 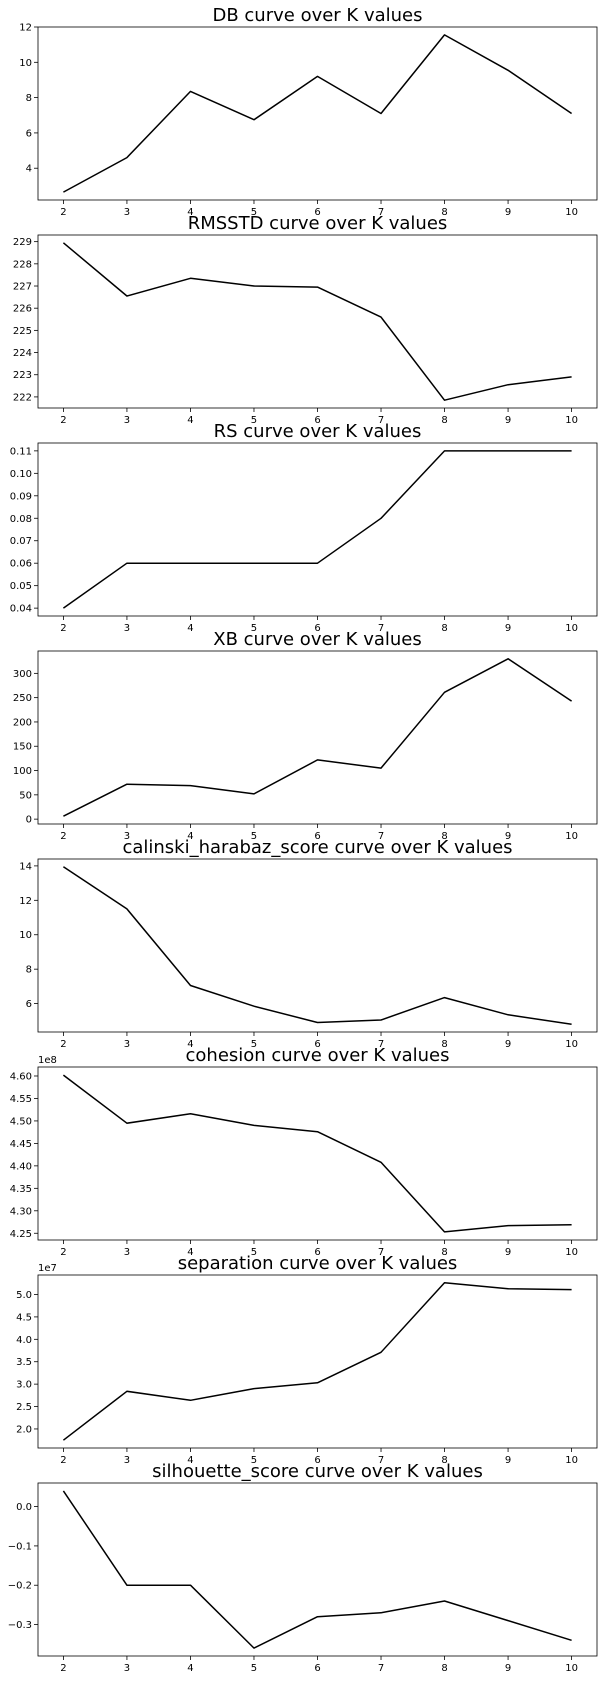 What do you see at coordinates (25, 795) in the screenshot?
I see `y-tick-label: 50` at bounding box center [25, 795].